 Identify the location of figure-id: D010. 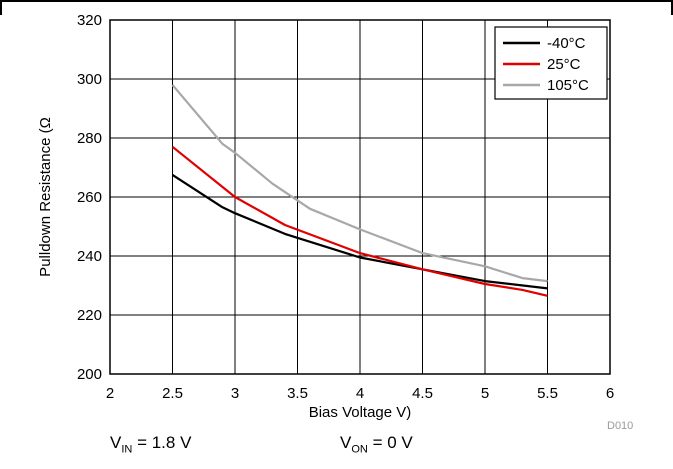
(620, 426).